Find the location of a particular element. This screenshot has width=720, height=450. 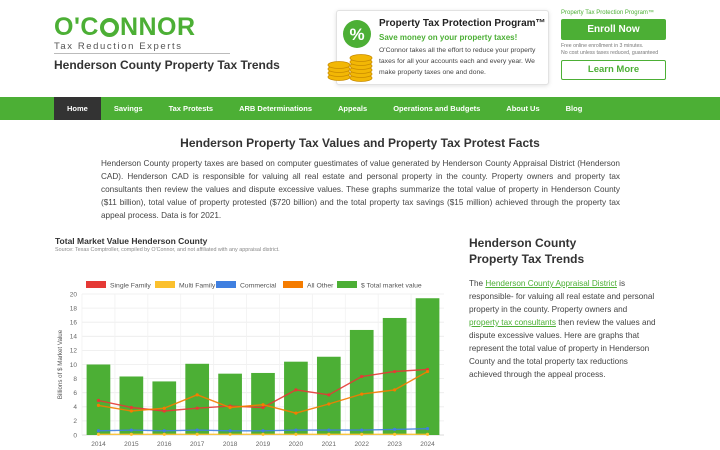

point-multi-family-2015 is located at coordinates (131, 434).